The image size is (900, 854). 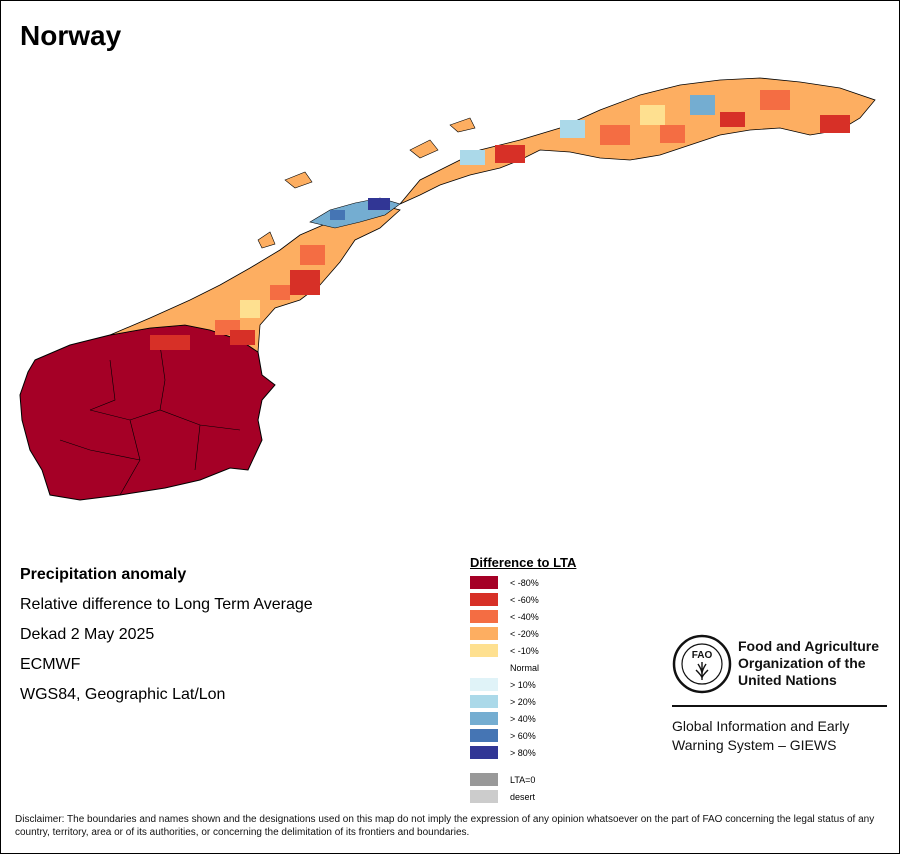 I want to click on northern-norway-region, so click(x=637, y=141).